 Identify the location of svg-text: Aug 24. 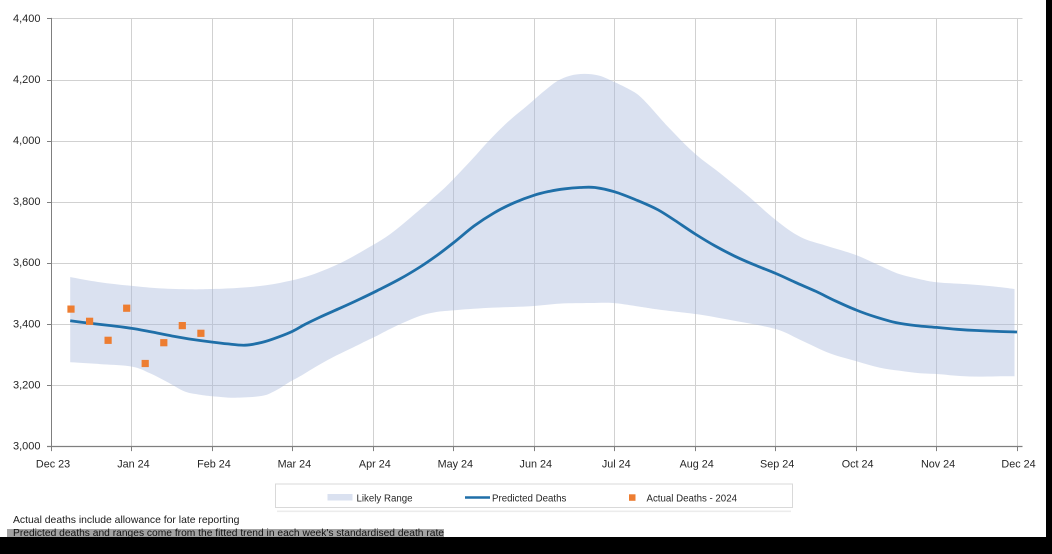
(697, 465).